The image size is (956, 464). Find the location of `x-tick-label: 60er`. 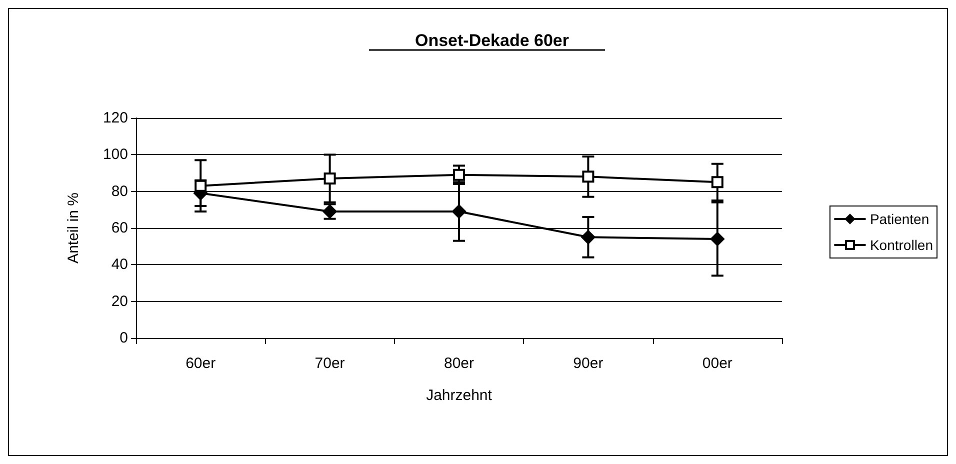

x-tick-label: 60er is located at coordinates (201, 363).